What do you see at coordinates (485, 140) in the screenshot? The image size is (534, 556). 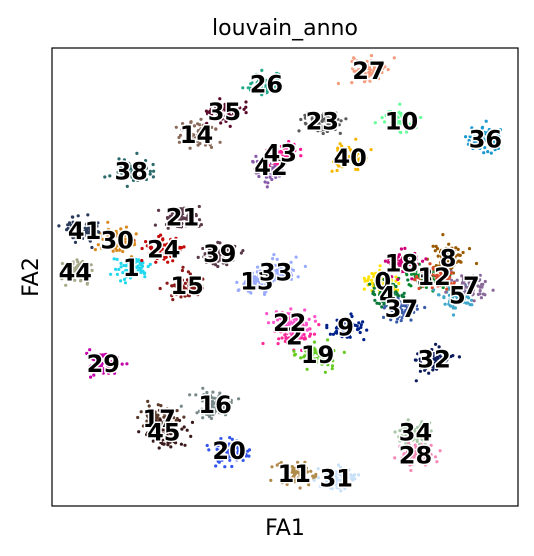 I see `cluster-label-36: 36` at bounding box center [485, 140].